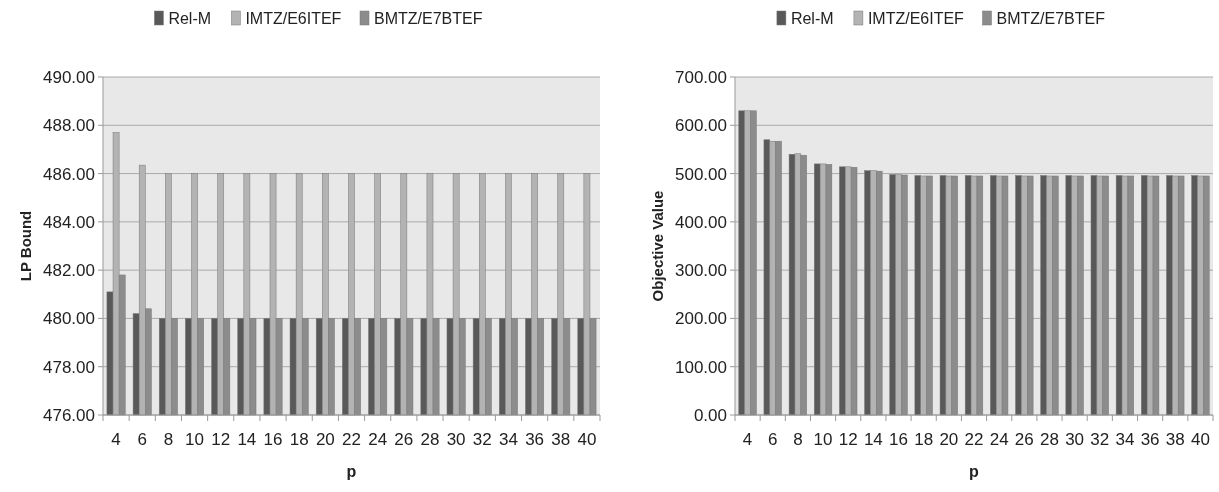  Describe the element at coordinates (25, 246) in the screenshot. I see `y-axis-title: LP Bound` at that location.